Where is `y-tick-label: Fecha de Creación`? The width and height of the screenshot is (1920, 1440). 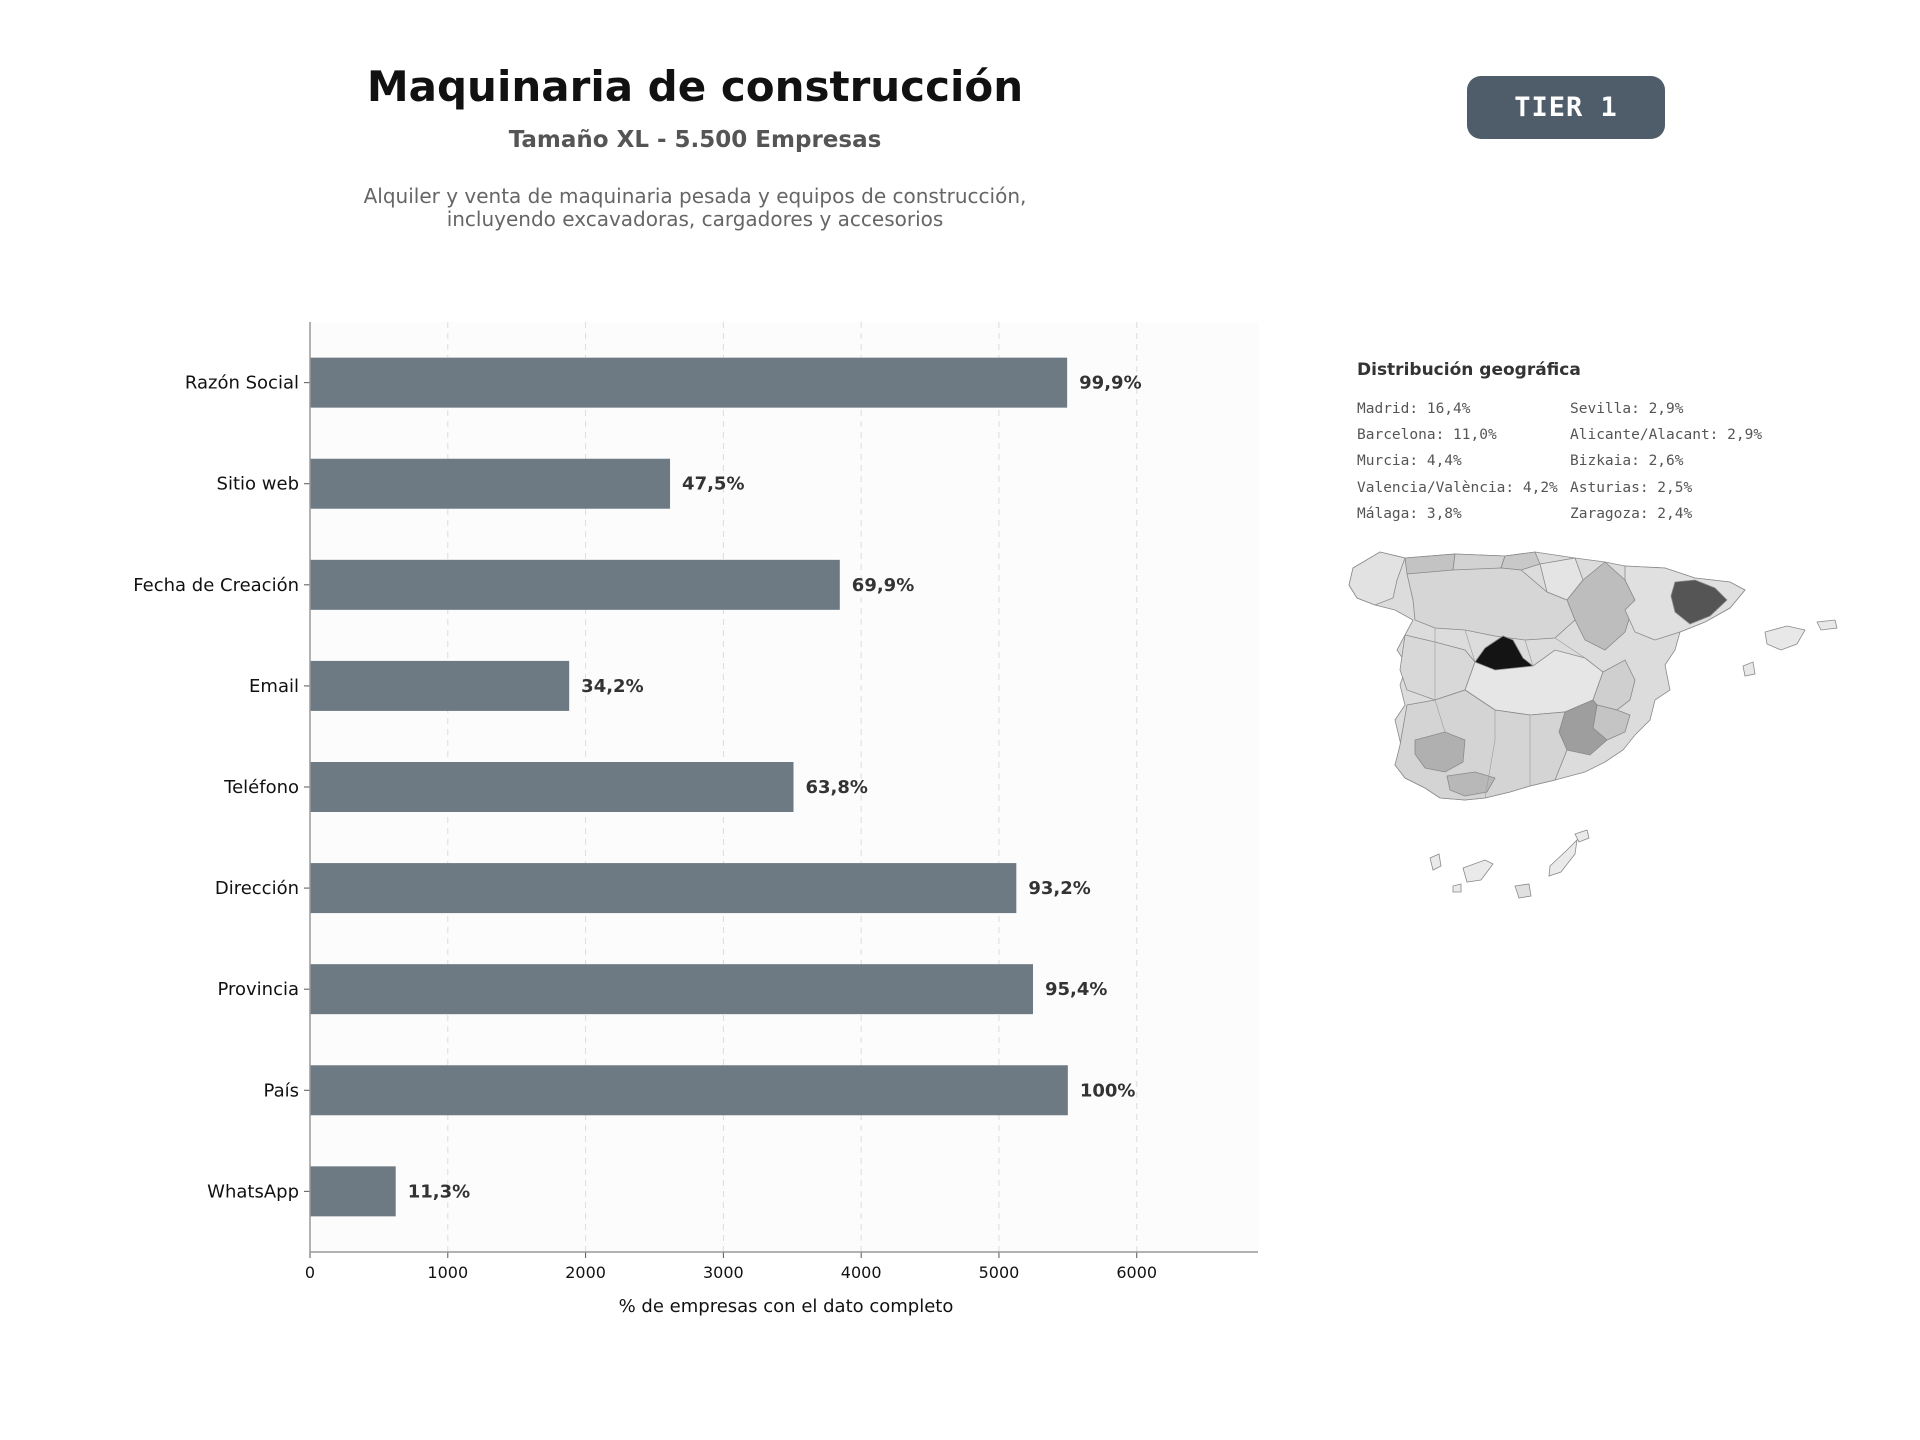 y-tick-label: Fecha de Creación is located at coordinates (216, 585).